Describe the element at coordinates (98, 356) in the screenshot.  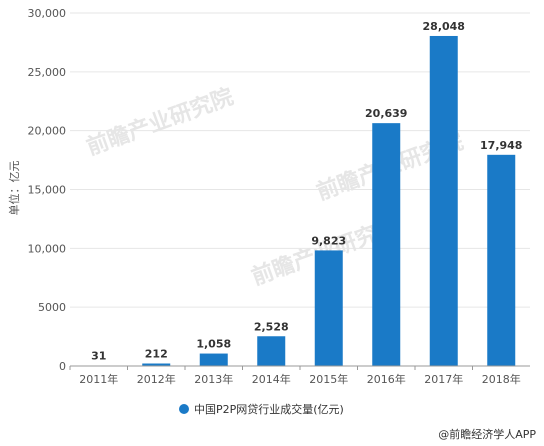
I see `data-label: 31` at that location.